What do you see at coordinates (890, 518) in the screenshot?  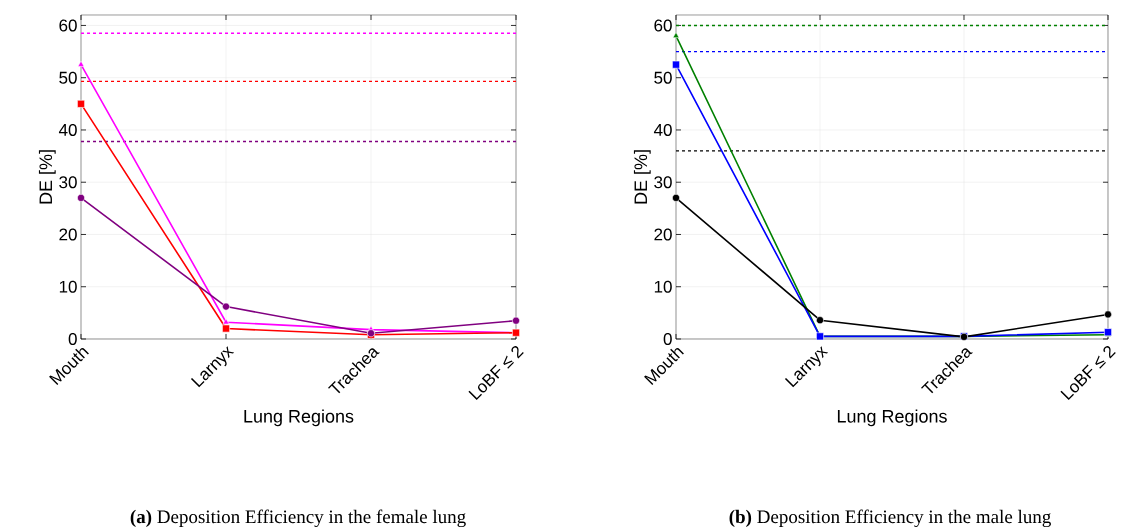 I see `text: (b) Deposition Efficiency in the male lung` at bounding box center [890, 518].